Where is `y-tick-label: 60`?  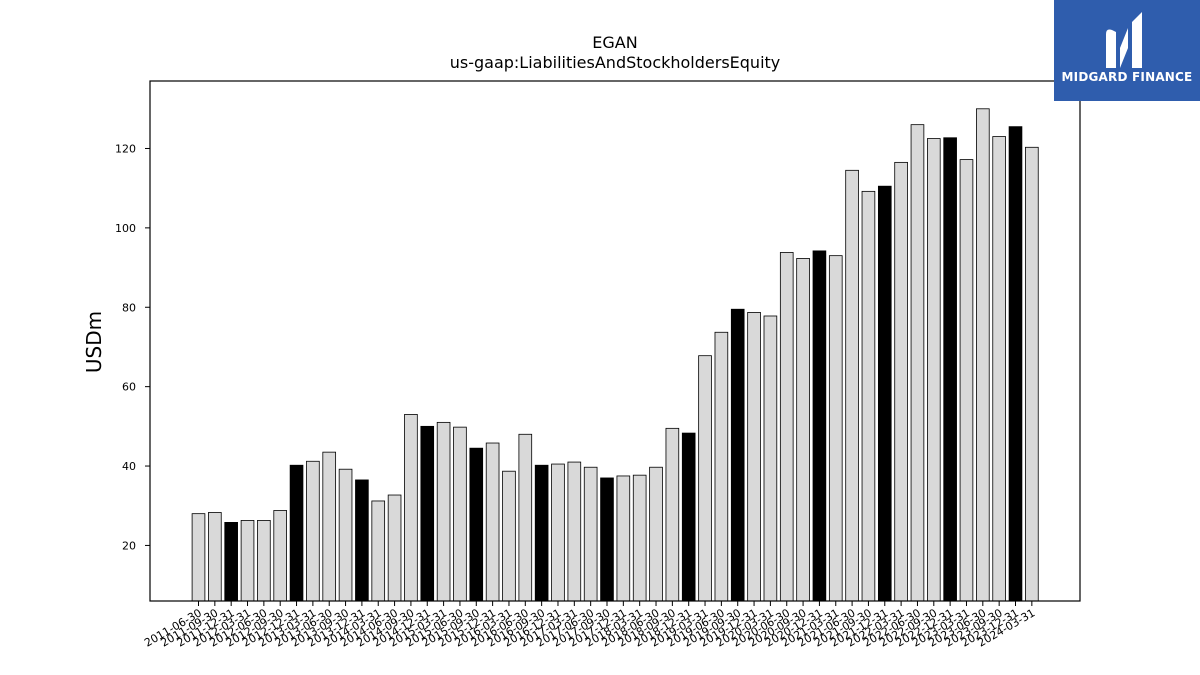 y-tick-label: 60 is located at coordinates (129, 387).